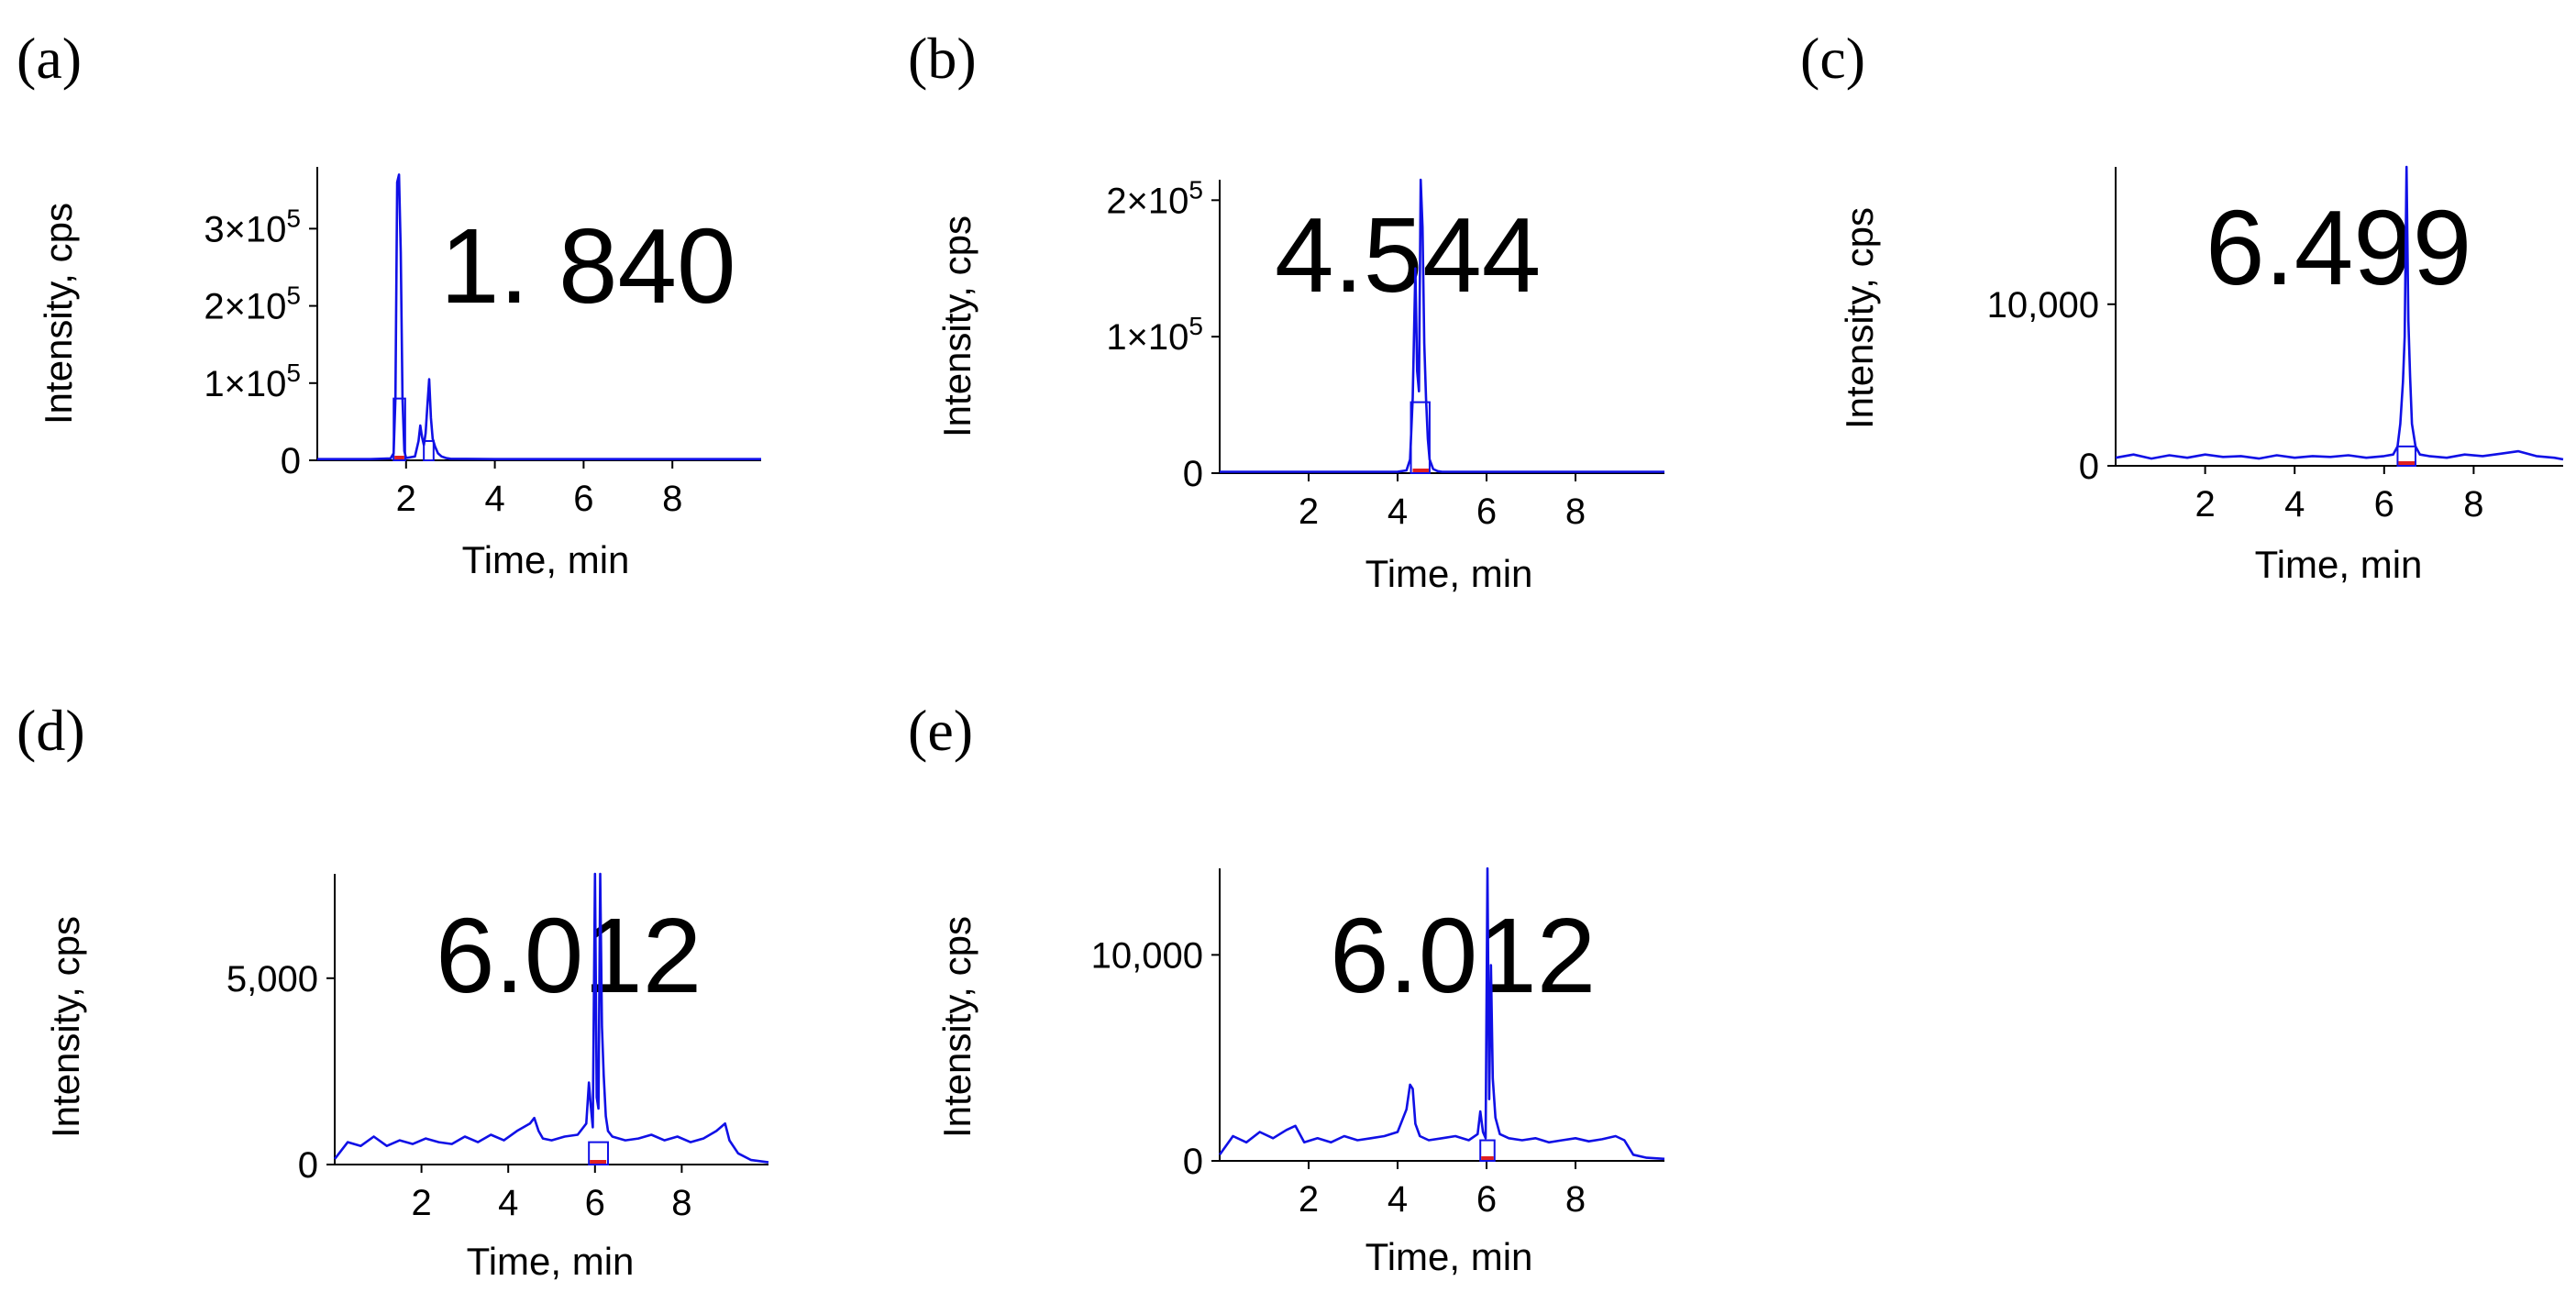 The width and height of the screenshot is (2576, 1303). I want to click on retention-time-annotation: 4.544, so click(1408, 255).